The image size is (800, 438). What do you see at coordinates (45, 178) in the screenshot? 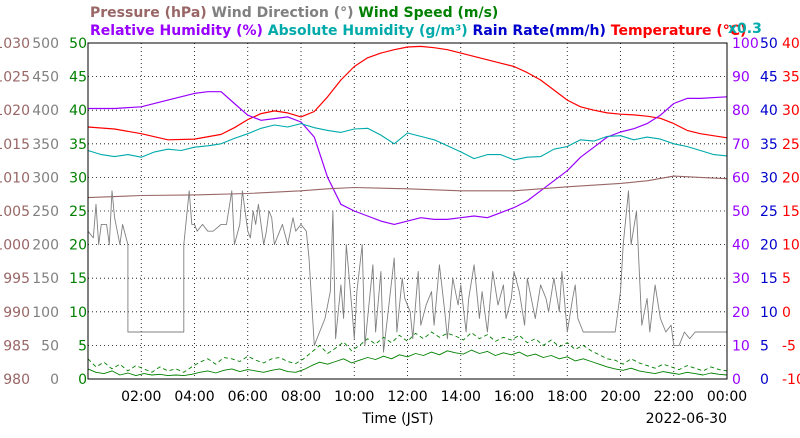
I see `y-tick-label: 300` at bounding box center [45, 178].